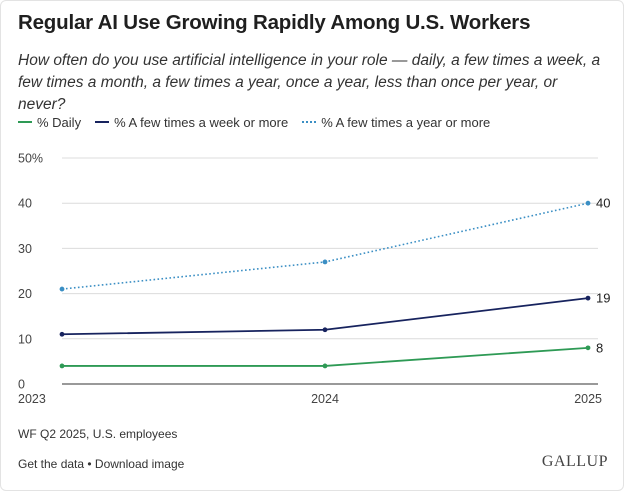 This screenshot has width=624, height=491. What do you see at coordinates (21, 385) in the screenshot?
I see `y-tick-label: 0` at bounding box center [21, 385].